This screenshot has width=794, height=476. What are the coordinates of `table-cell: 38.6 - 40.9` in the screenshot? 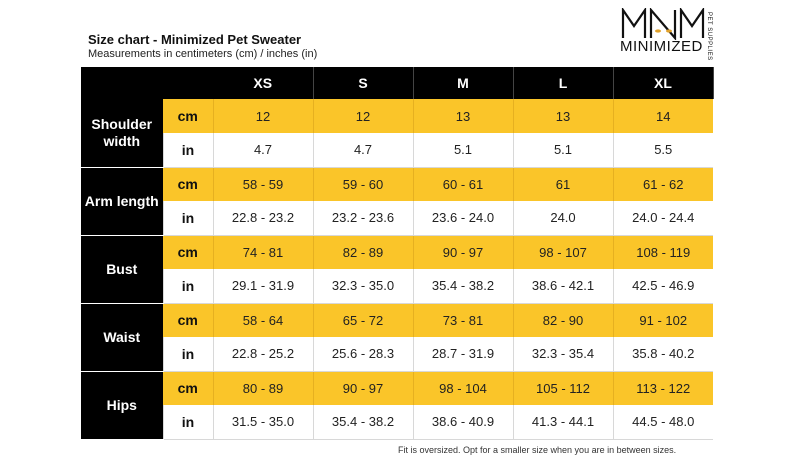 It's located at (462, 422).